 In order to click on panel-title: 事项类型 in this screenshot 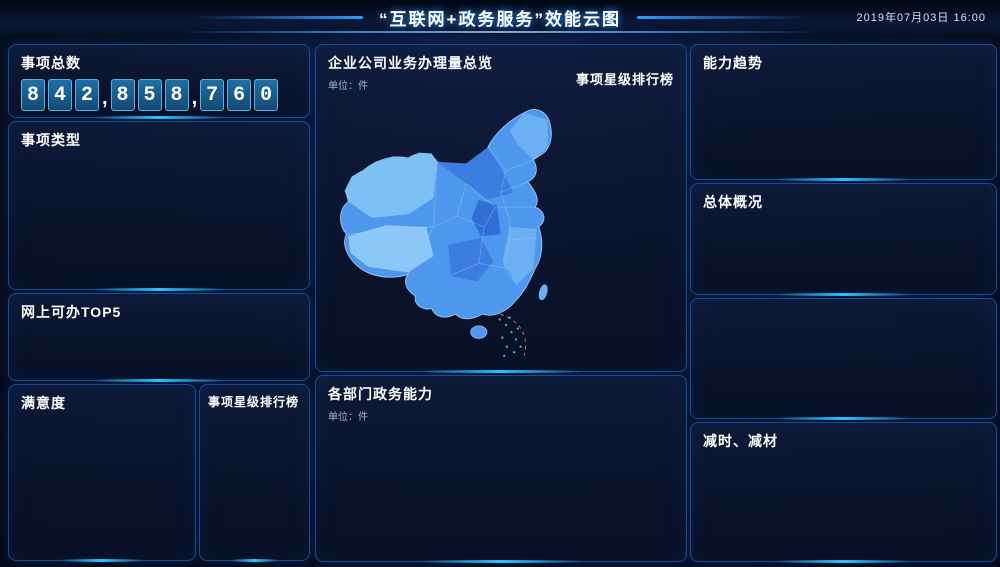, I will do `click(51, 140)`.